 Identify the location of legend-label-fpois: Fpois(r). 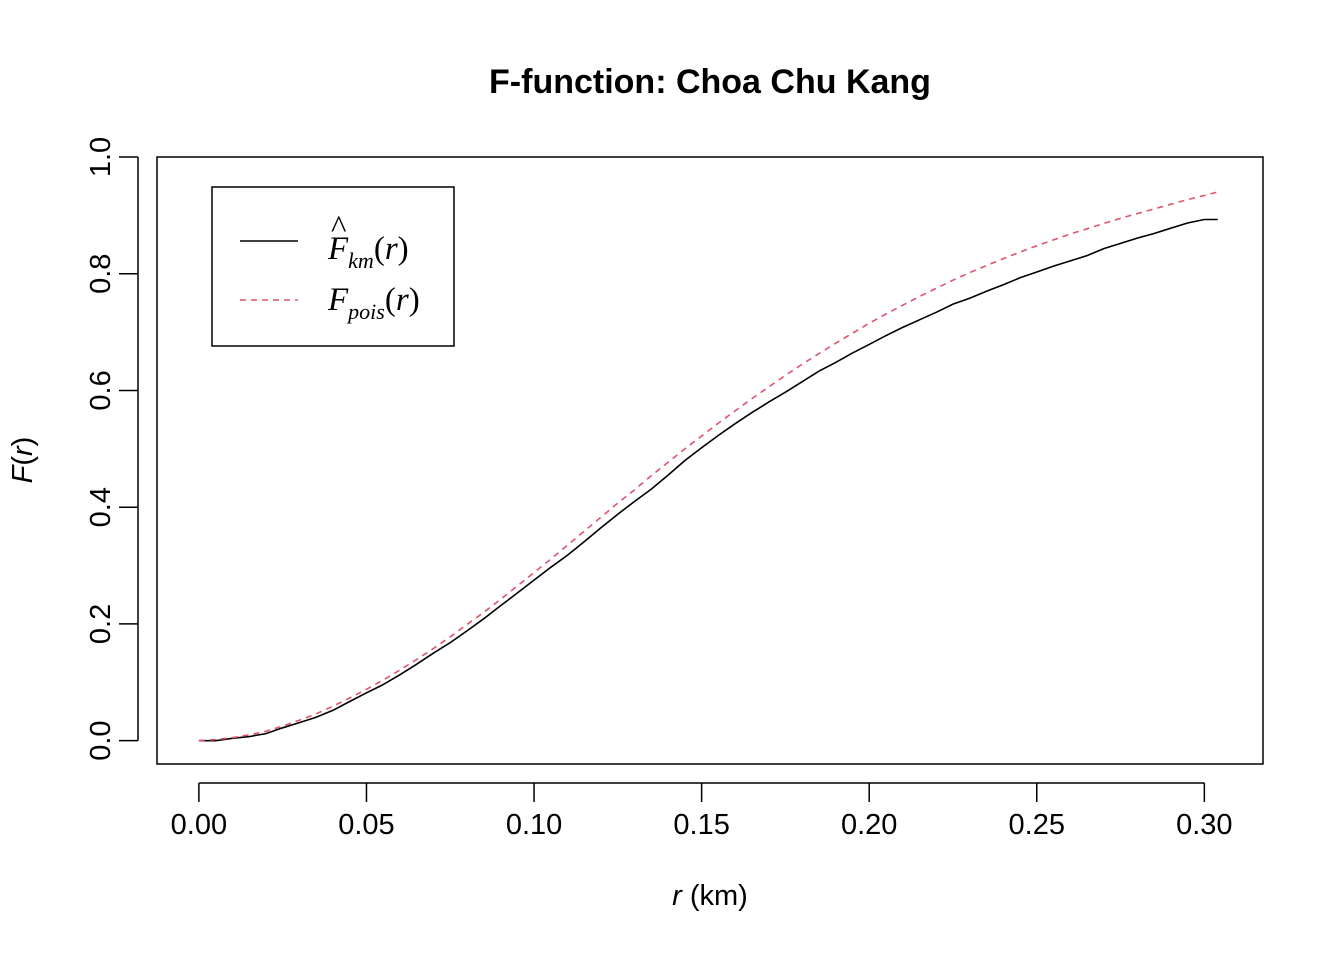
(373, 303).